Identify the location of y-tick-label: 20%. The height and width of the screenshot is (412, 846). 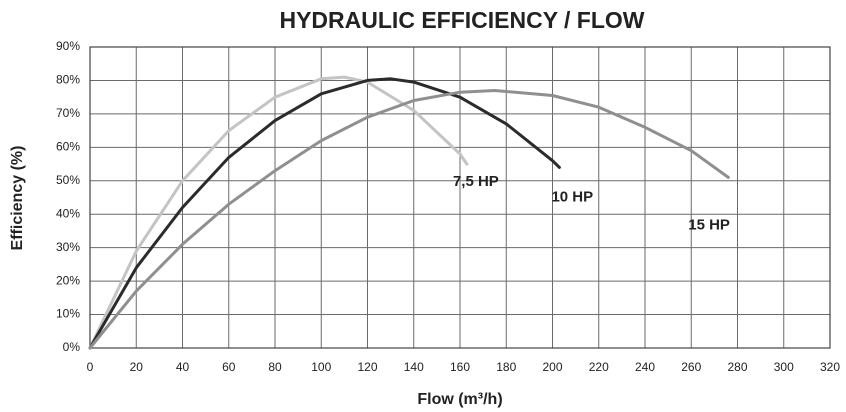
(68, 280).